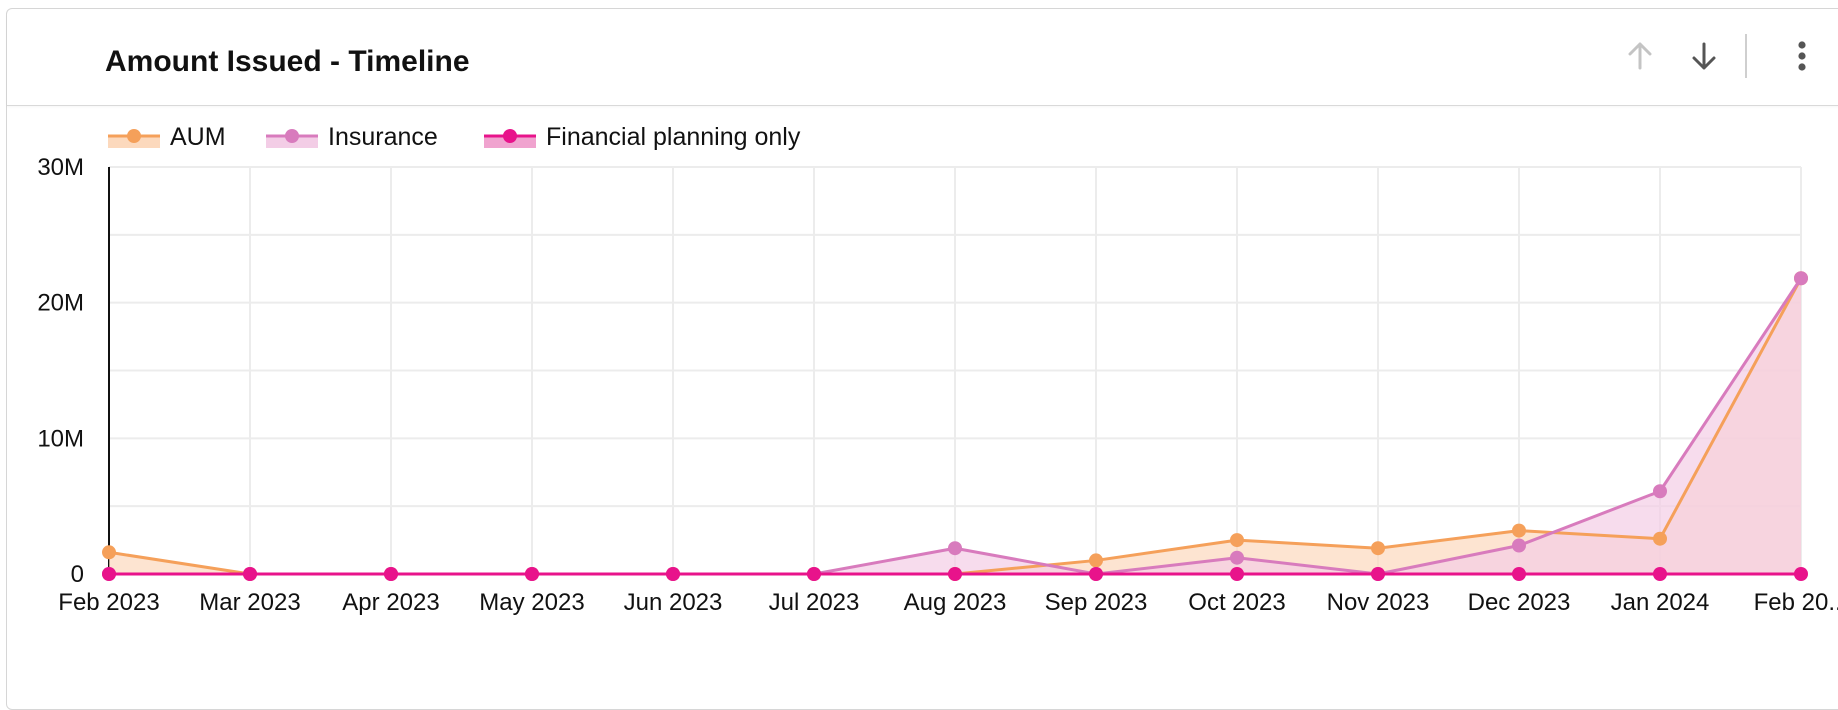 The image size is (1838, 710). Describe the element at coordinates (249, 602) in the screenshot. I see `x-tick-label: Mar 2023` at that location.